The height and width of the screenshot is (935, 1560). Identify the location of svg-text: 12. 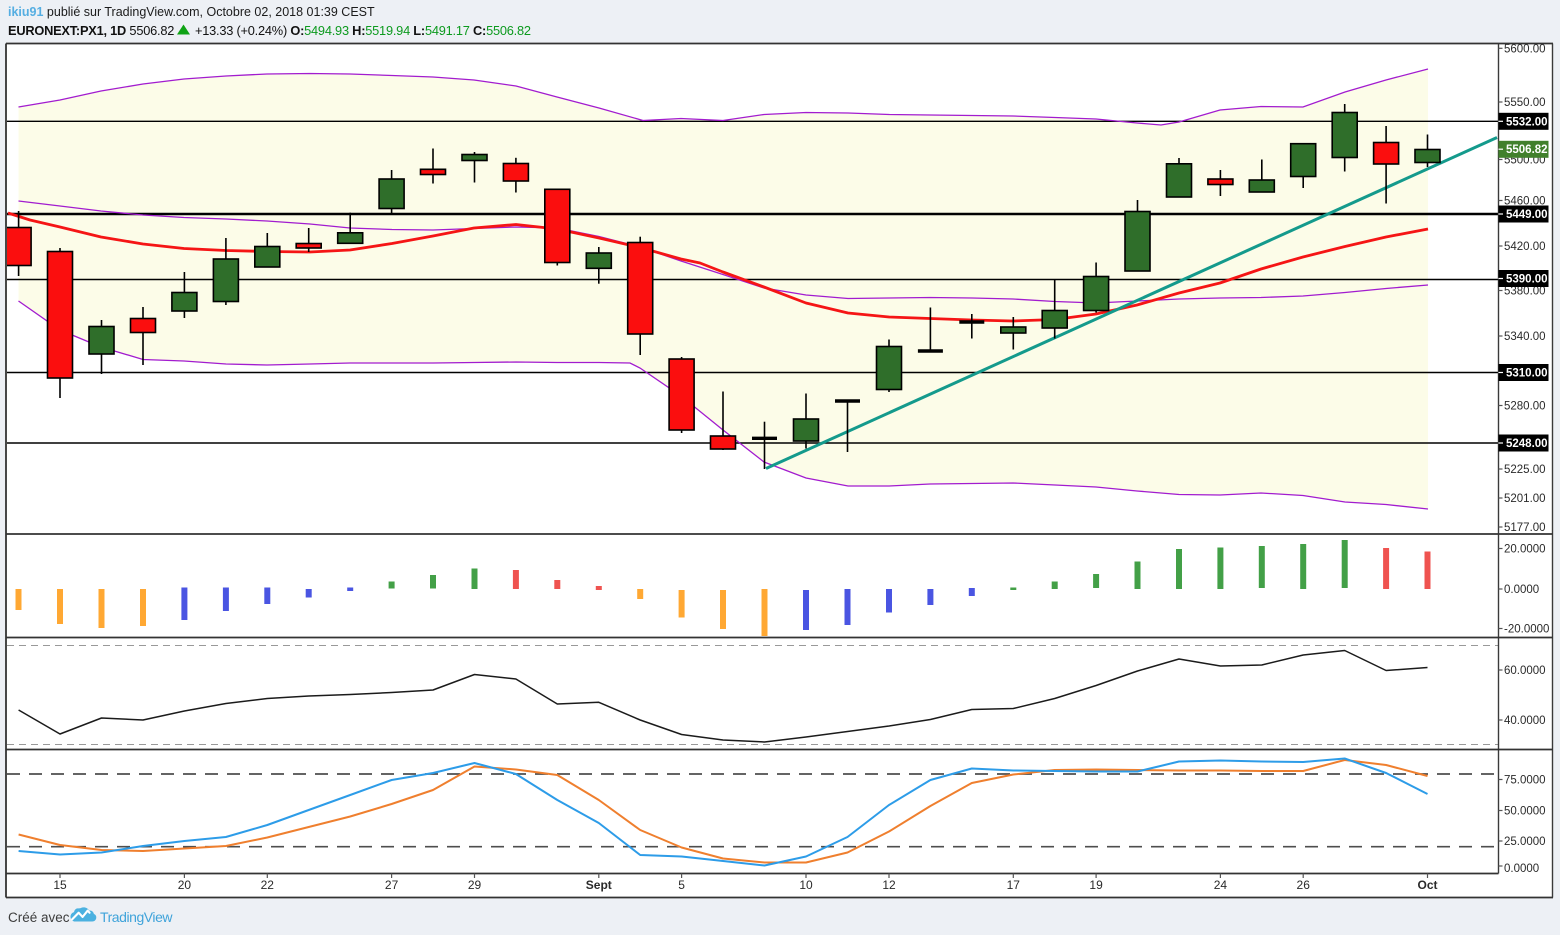
(889, 885).